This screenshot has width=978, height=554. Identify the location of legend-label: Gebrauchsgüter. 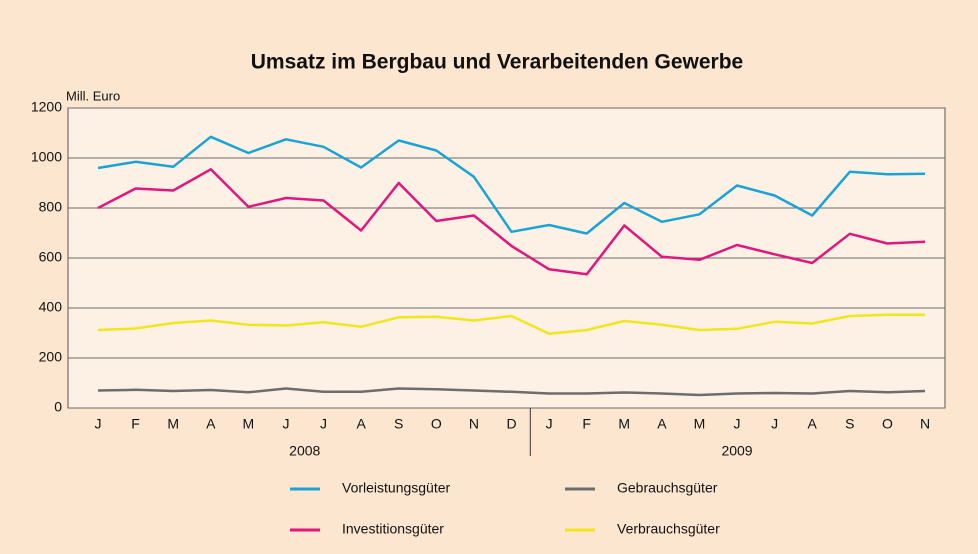
(667, 488).